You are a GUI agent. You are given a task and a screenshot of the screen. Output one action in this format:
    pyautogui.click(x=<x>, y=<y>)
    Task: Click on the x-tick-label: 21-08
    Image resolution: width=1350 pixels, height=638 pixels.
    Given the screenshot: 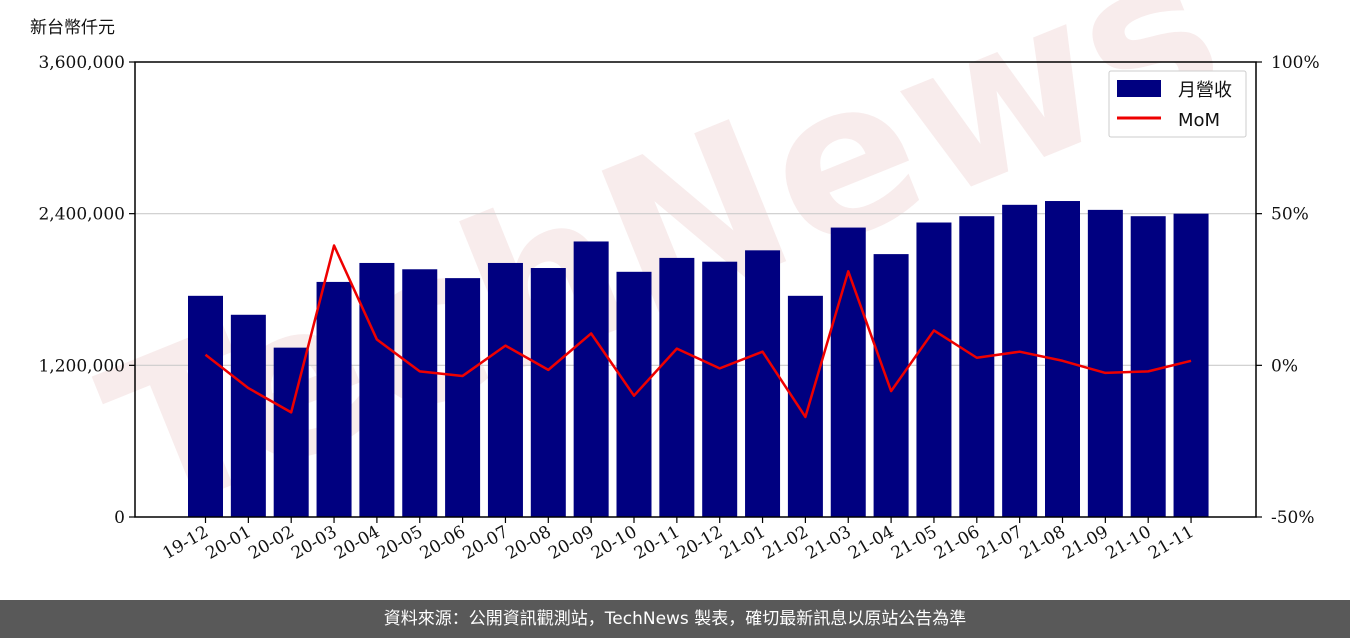 What is the action you would take?
    pyautogui.click(x=1043, y=543)
    